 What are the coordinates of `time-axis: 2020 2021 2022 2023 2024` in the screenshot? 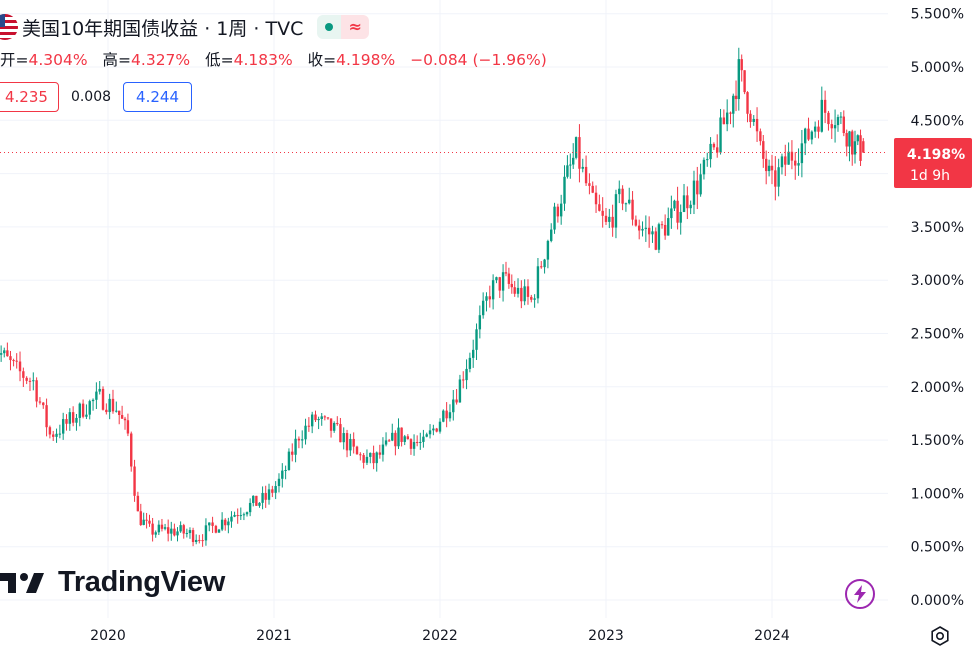 It's located at (440, 636).